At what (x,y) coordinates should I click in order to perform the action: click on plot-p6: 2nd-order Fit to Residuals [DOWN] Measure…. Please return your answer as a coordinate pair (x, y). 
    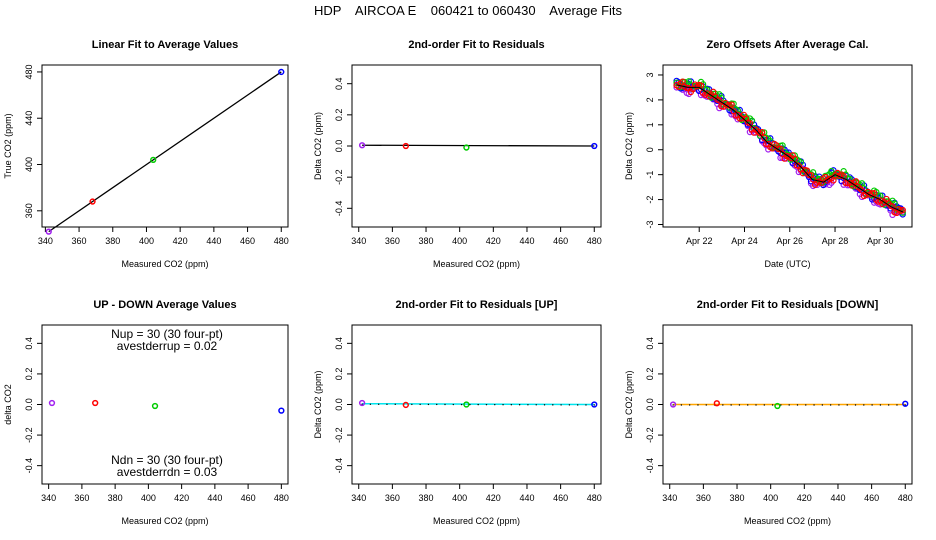
    Looking at the image, I should click on (768, 412).